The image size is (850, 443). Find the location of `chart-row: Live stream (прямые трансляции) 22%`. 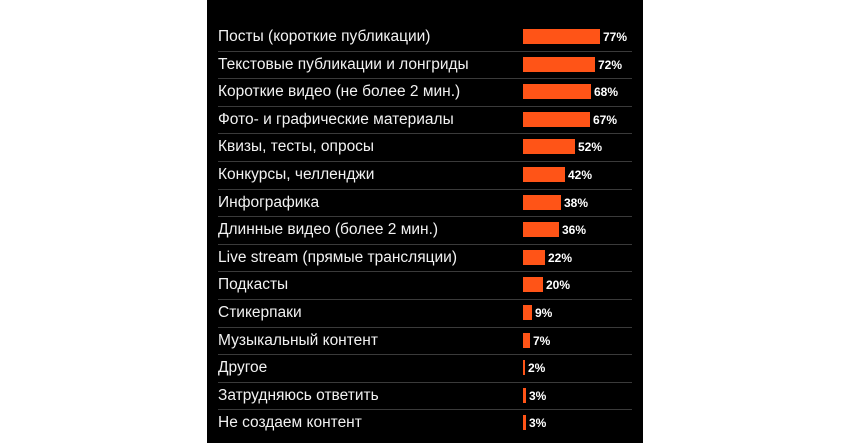

chart-row: Live stream (прямые трансляции) 22% is located at coordinates (425, 258).